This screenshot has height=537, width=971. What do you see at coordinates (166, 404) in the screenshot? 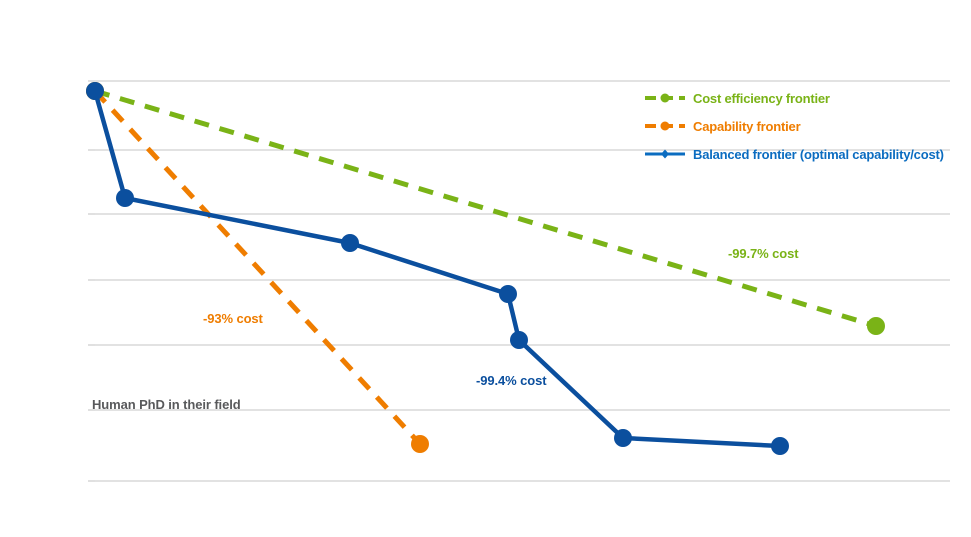
I see `annotation-human-phd-baseline: Human PhD in their field` at bounding box center [166, 404].